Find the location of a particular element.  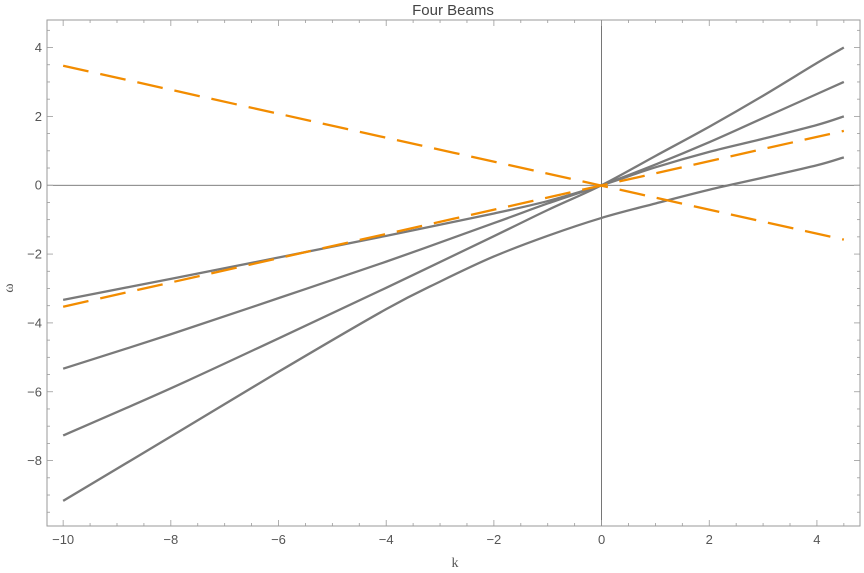

x-axis-title: k is located at coordinates (455, 563).